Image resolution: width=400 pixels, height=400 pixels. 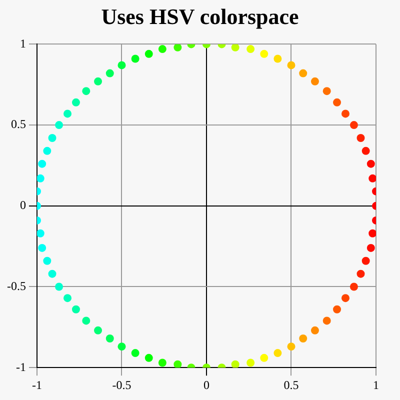 What do you see at coordinates (23, 205) in the screenshot?
I see `y-tick-label: 0` at bounding box center [23, 205].